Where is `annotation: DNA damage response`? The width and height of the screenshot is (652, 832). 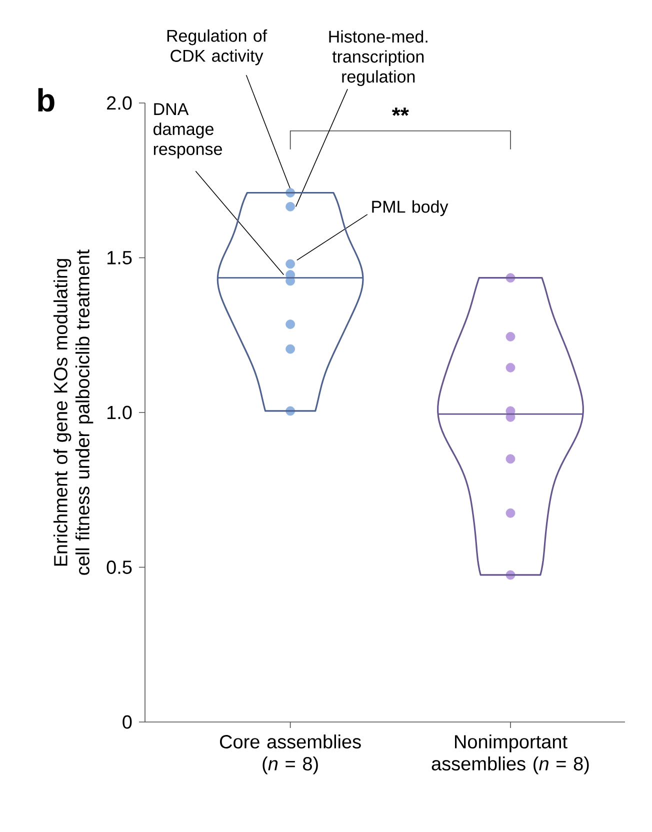
annotation: DNA damage response is located at coordinates (188, 130).